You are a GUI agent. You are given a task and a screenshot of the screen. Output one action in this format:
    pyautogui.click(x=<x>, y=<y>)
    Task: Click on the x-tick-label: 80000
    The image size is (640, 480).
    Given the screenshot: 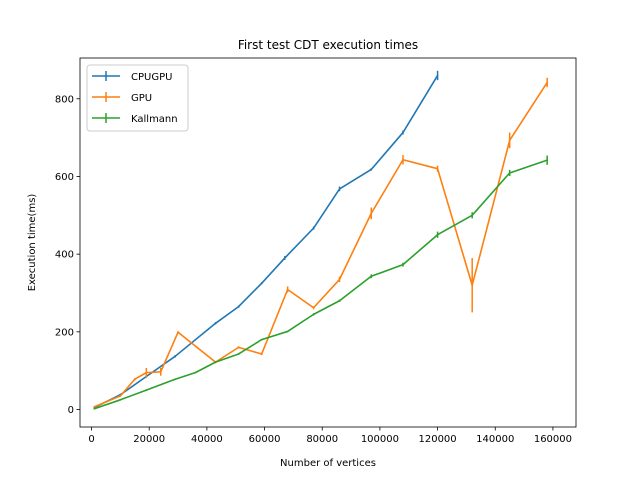 What is the action you would take?
    pyautogui.click(x=322, y=439)
    